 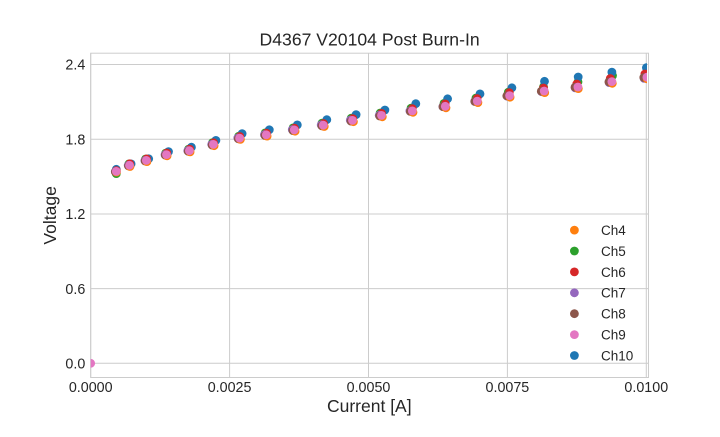 What do you see at coordinates (50, 215) in the screenshot?
I see `svg-text: Voltage` at bounding box center [50, 215].